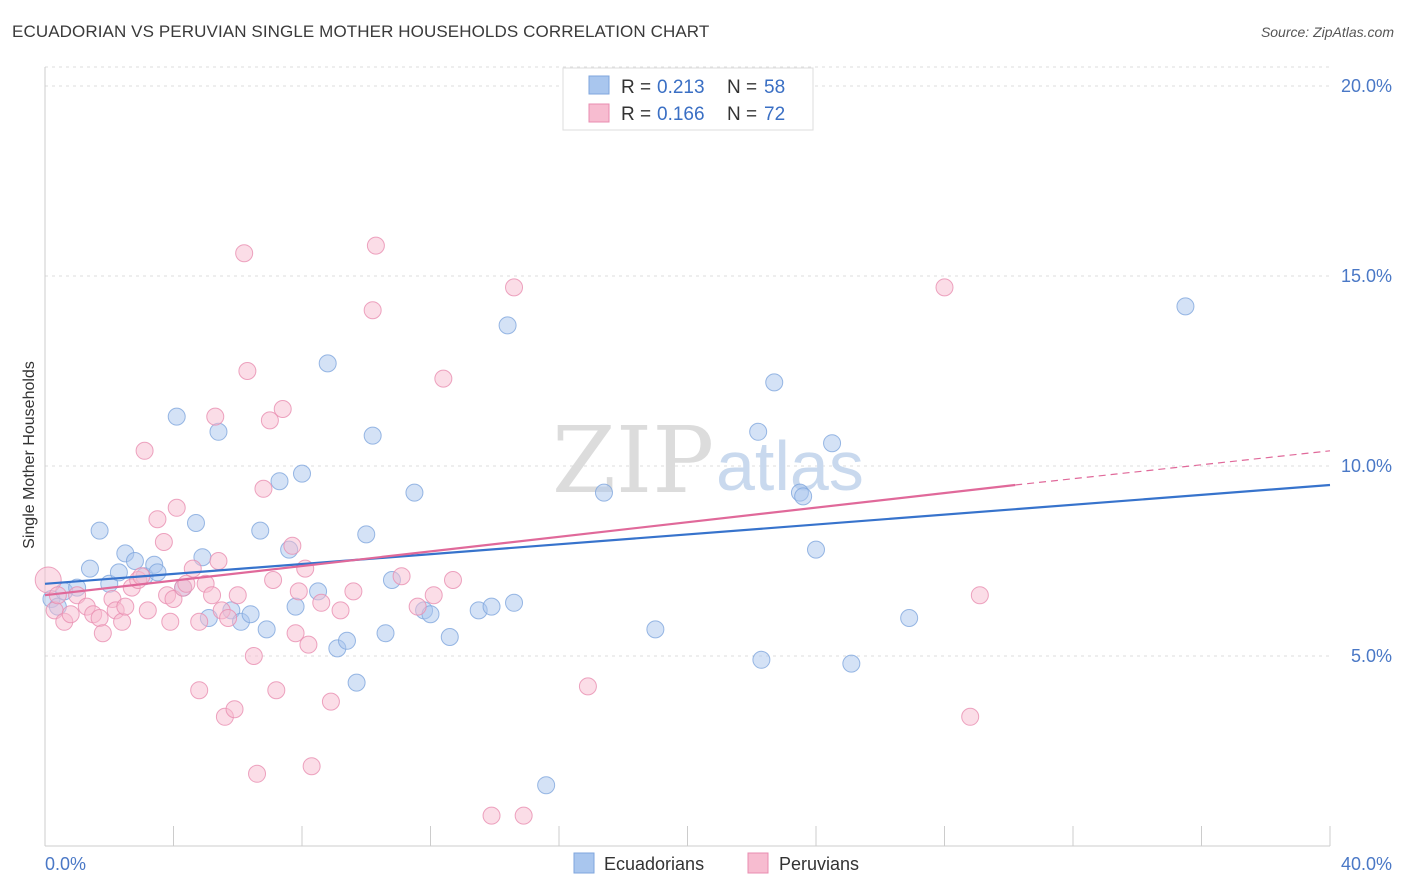 The image size is (1406, 892). Describe the element at coordinates (530, 540) in the screenshot. I see `trend-line-peruvians` at that location.